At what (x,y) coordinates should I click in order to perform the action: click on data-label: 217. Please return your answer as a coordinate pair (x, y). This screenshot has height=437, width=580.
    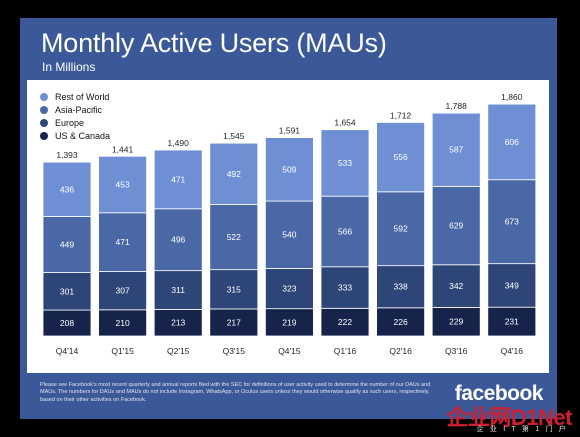
    Looking at the image, I should click on (234, 322).